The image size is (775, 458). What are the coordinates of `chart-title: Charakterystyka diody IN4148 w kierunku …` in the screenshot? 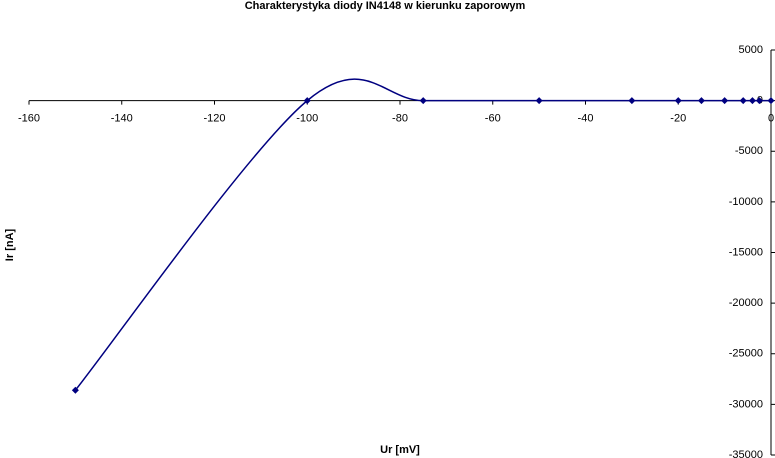 It's located at (385, 6).